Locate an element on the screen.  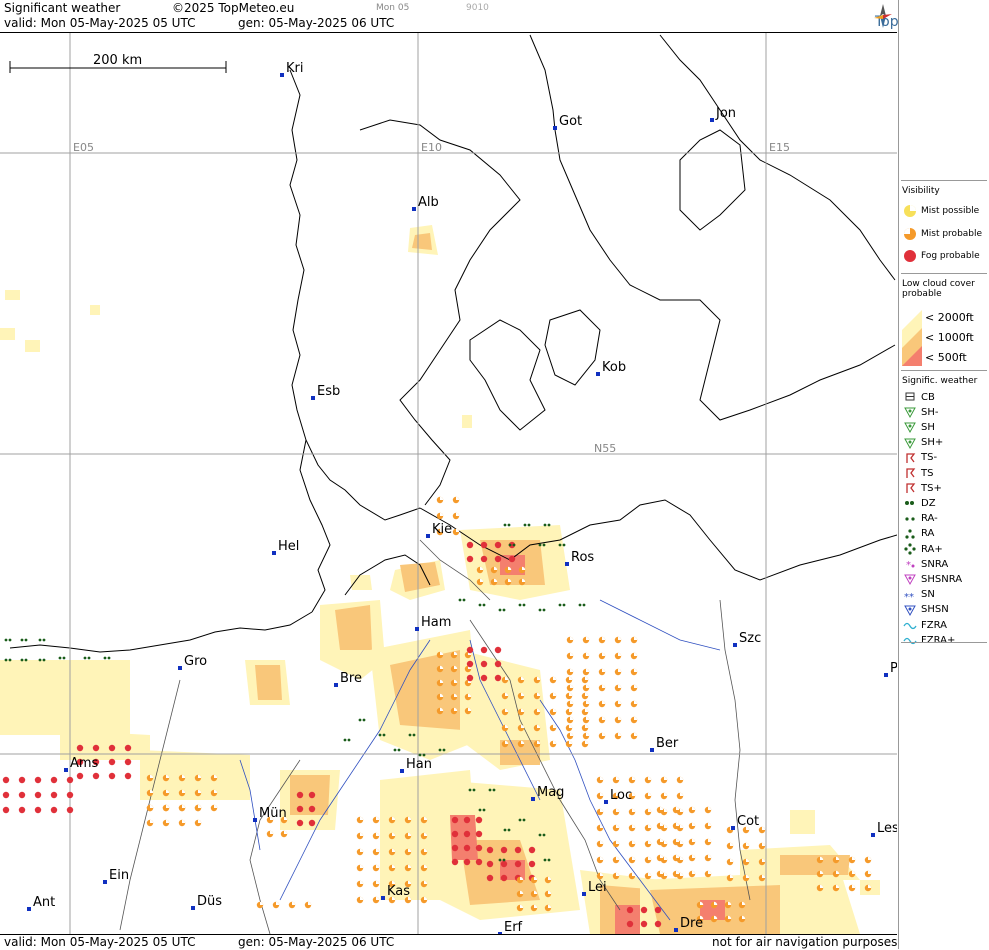
legend-sig-label: SH- is located at coordinates (930, 412).